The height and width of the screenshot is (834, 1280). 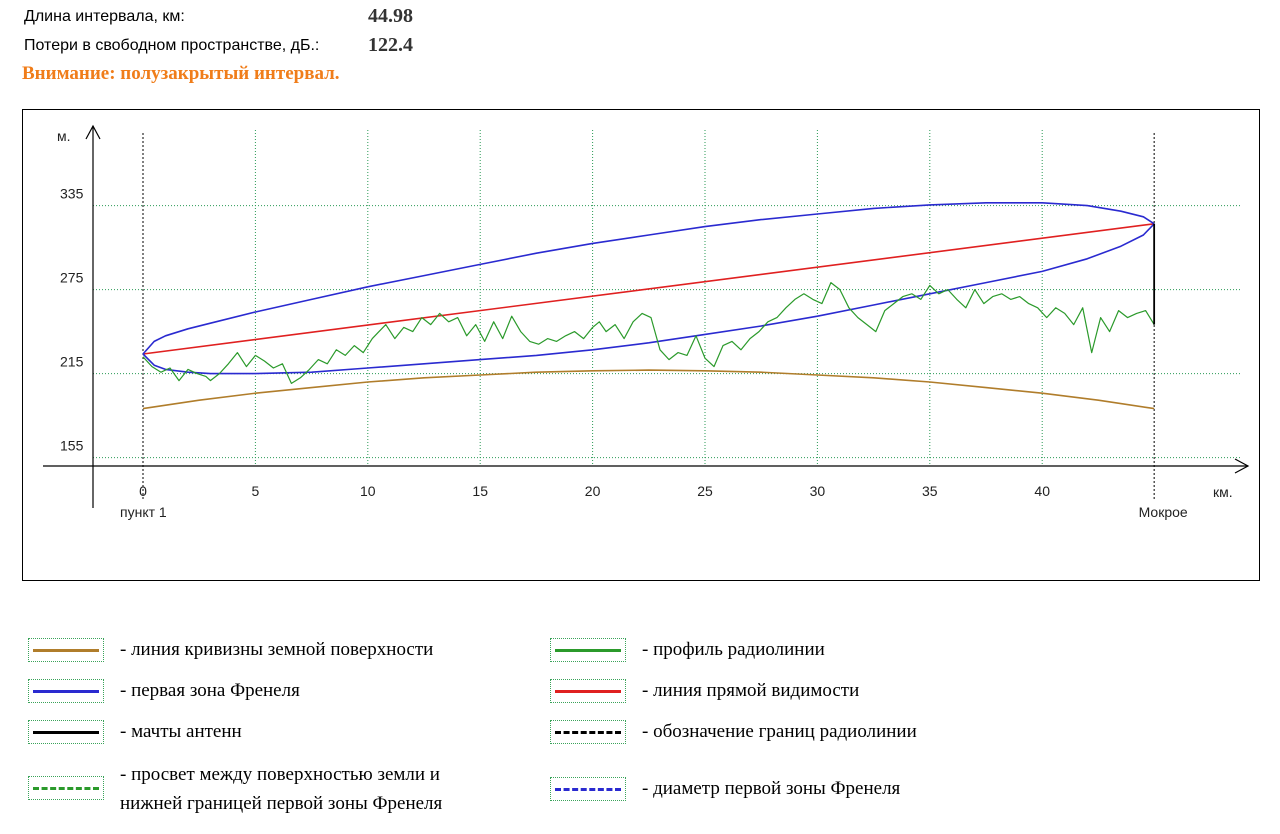 What do you see at coordinates (66, 650) in the screenshot?
I see `legend-swatch-earth` at bounding box center [66, 650].